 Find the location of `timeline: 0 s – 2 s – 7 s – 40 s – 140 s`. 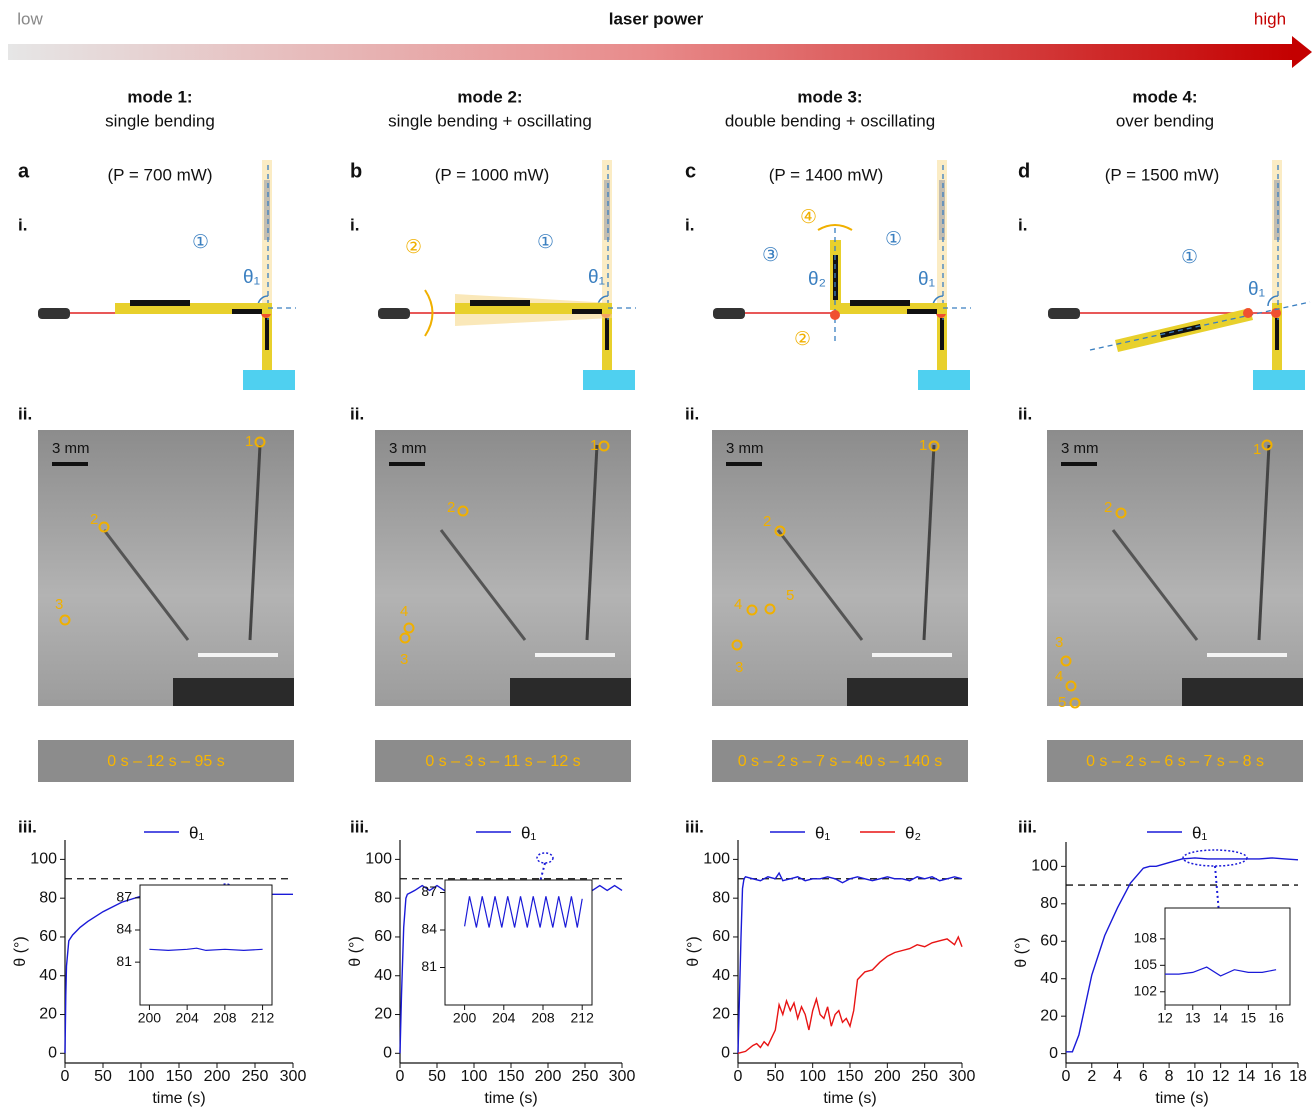

timeline: 0 s – 2 s – 7 s – 40 s – 140 s is located at coordinates (840, 761).